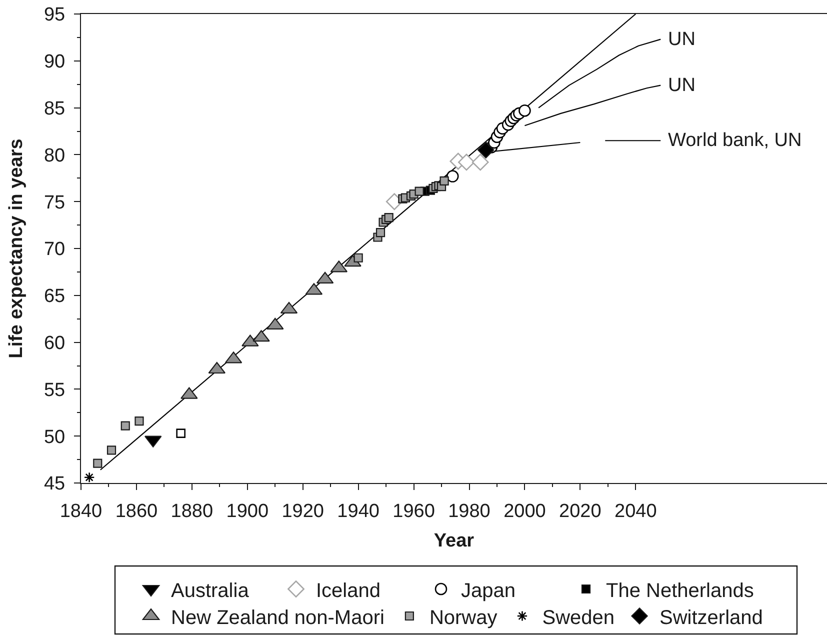 This screenshot has height=636, width=827. I want to click on legend-label: Norway, so click(463, 617).